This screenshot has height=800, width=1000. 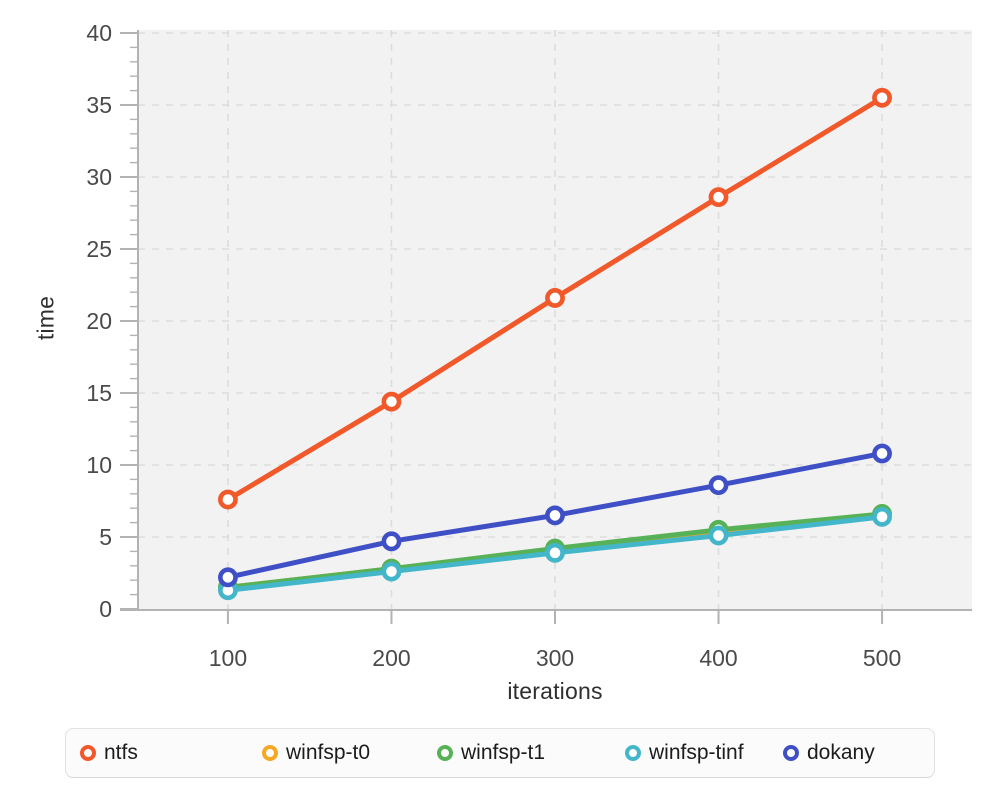 I want to click on y-tick-label: 20, so click(x=99, y=321).